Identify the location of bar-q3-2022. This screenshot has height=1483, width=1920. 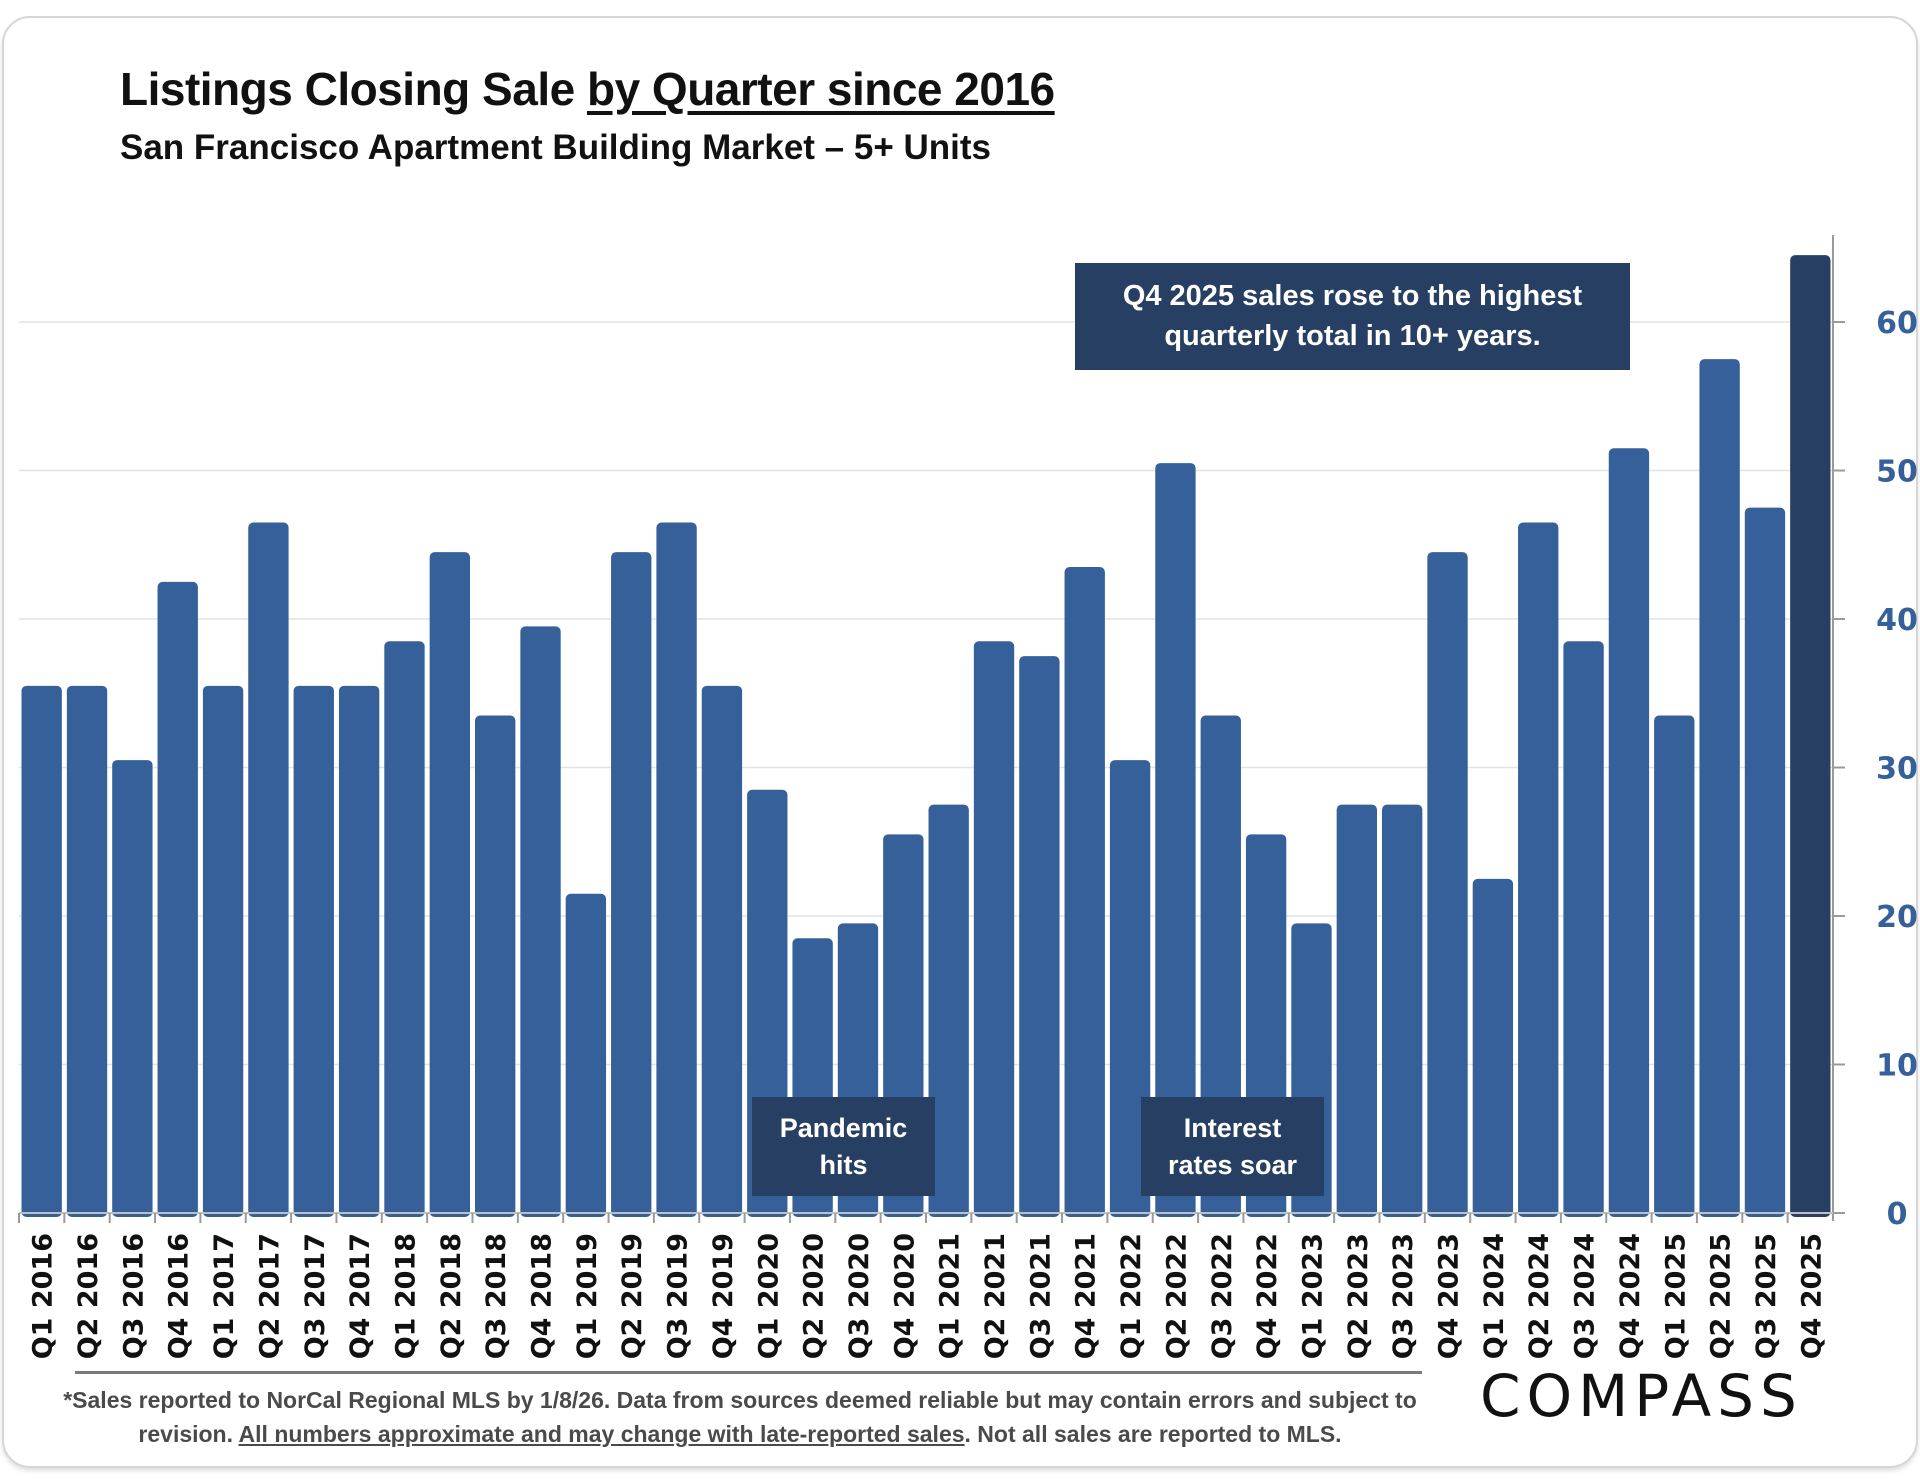
(1220, 966).